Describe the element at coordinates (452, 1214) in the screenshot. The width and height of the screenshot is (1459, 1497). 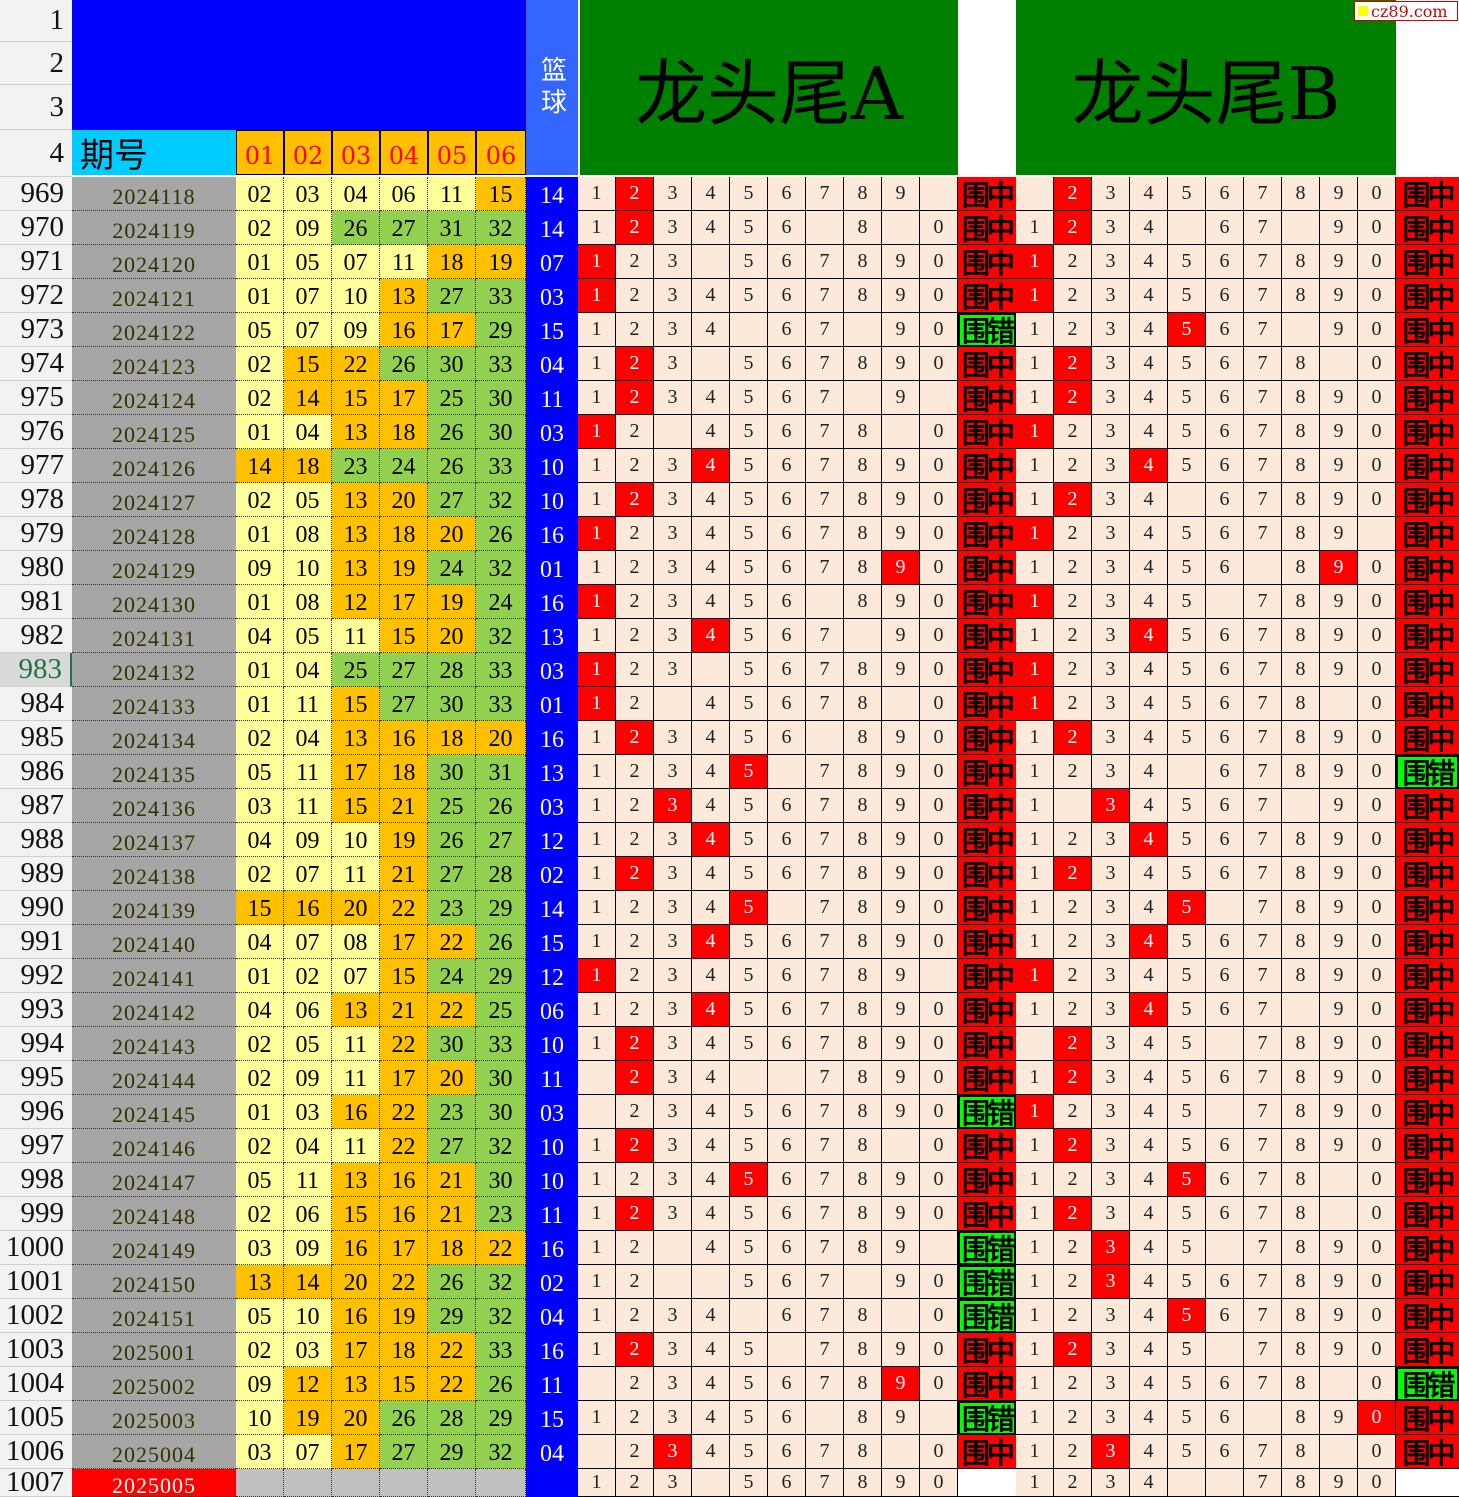
I see `number-cell: 21` at that location.